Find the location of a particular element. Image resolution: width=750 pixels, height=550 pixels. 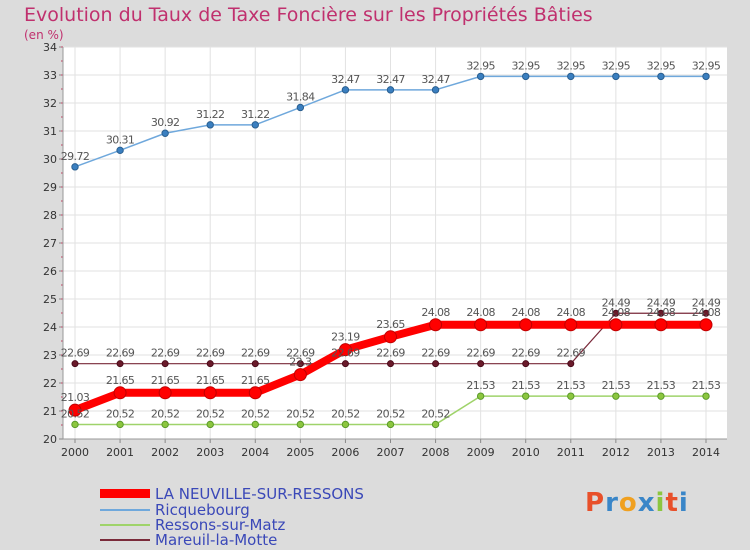

chart-subtitle: (en %) is located at coordinates (44, 35).